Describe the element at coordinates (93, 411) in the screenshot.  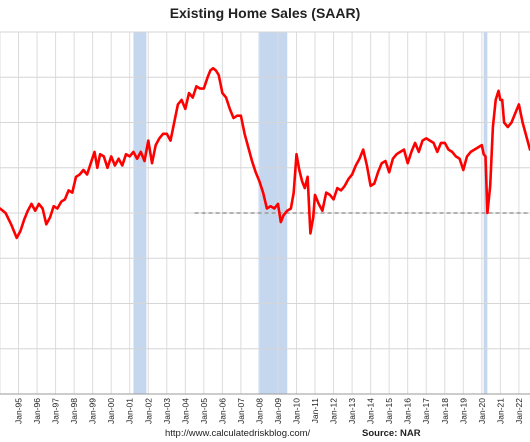
I see `x-tick-label: Jan-99` at that location.